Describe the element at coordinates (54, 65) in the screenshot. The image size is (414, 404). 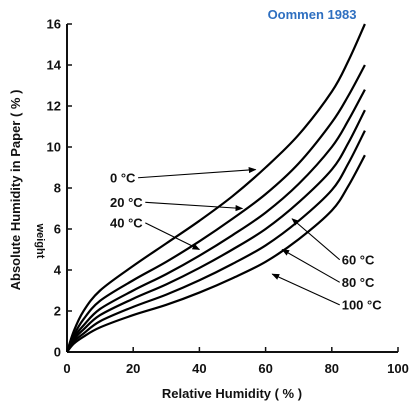
I see `y-tick-label: 14` at that location.